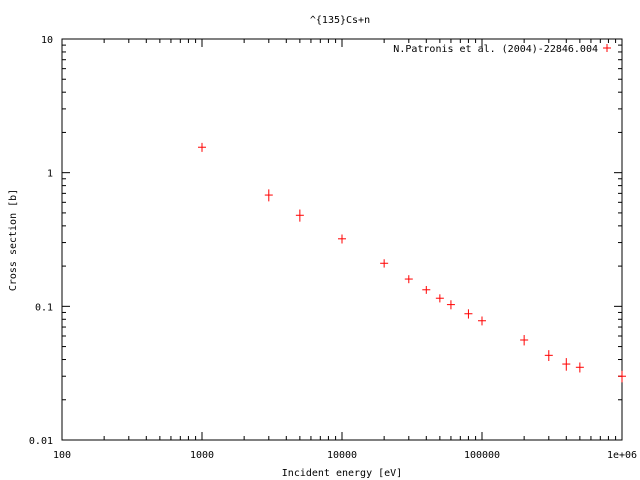 The height and width of the screenshot is (480, 640). Describe the element at coordinates (342, 473) in the screenshot. I see `x-axis-label: Incident energy [eV]` at that location.